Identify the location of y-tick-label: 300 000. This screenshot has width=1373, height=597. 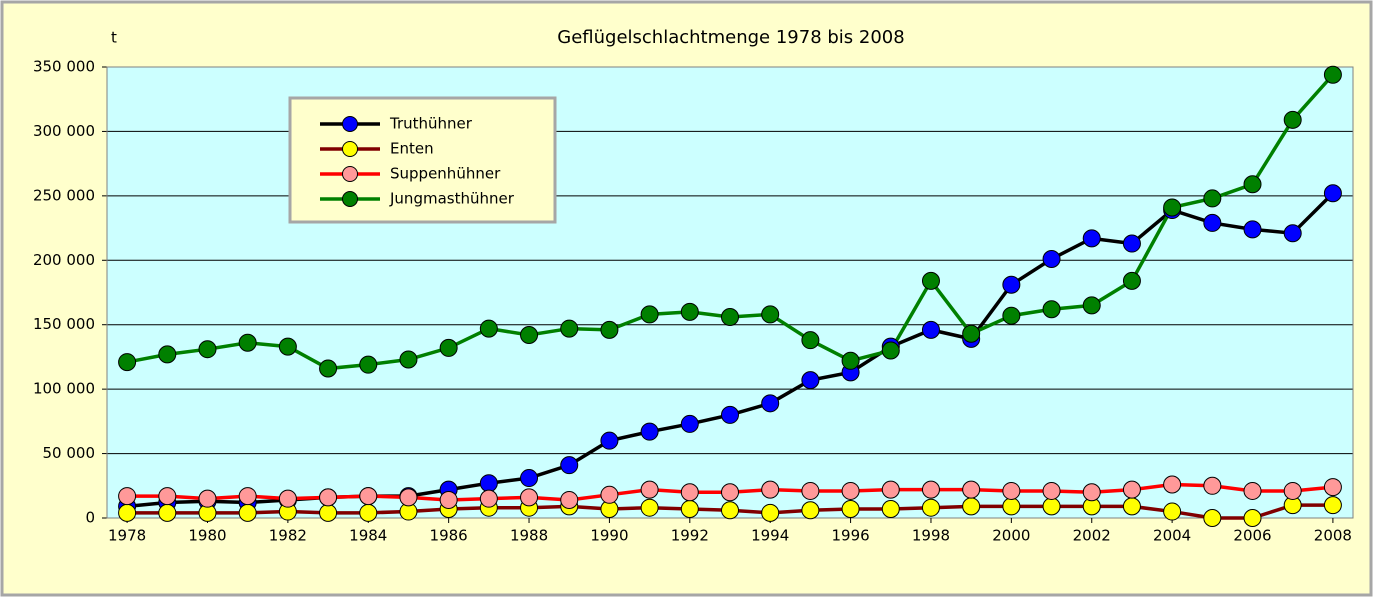
(64, 131).